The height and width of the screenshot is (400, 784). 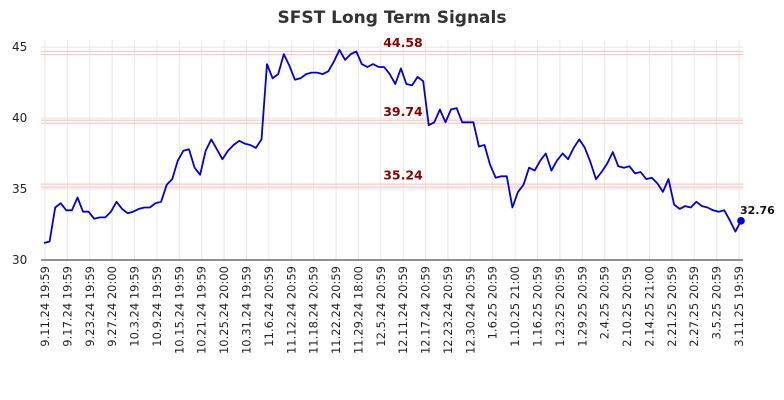 What do you see at coordinates (381, 306) in the screenshot?
I see `x-tick-label: 12.5.24 20:59` at bounding box center [381, 306].